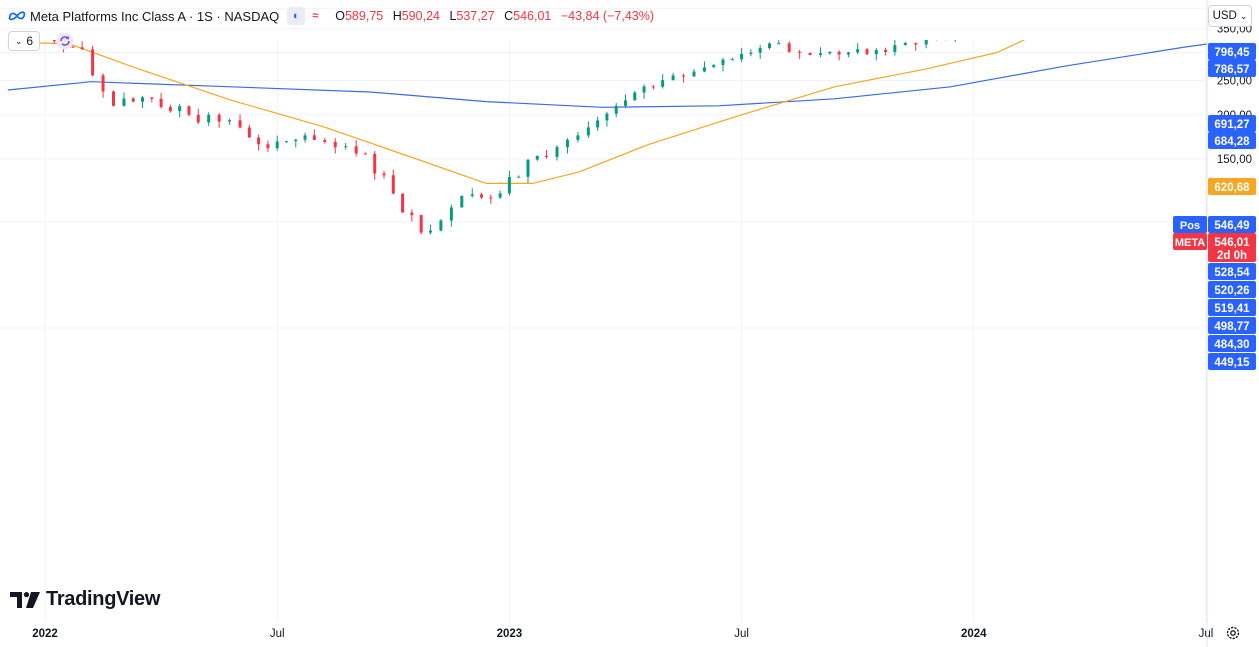 The width and height of the screenshot is (1259, 647). Describe the element at coordinates (453, 16) in the screenshot. I see `ohlc-low-key: L` at that location.